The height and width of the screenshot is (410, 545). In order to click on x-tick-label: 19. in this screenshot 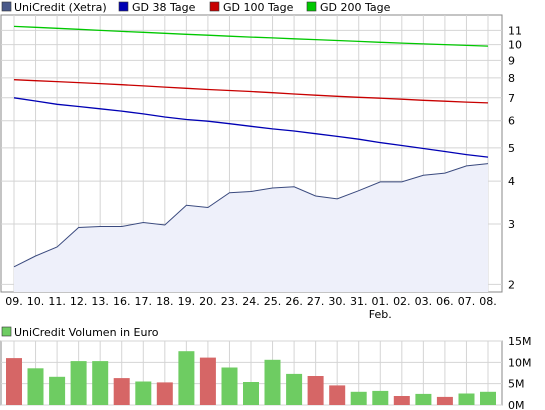, I will do `click(187, 301)`.